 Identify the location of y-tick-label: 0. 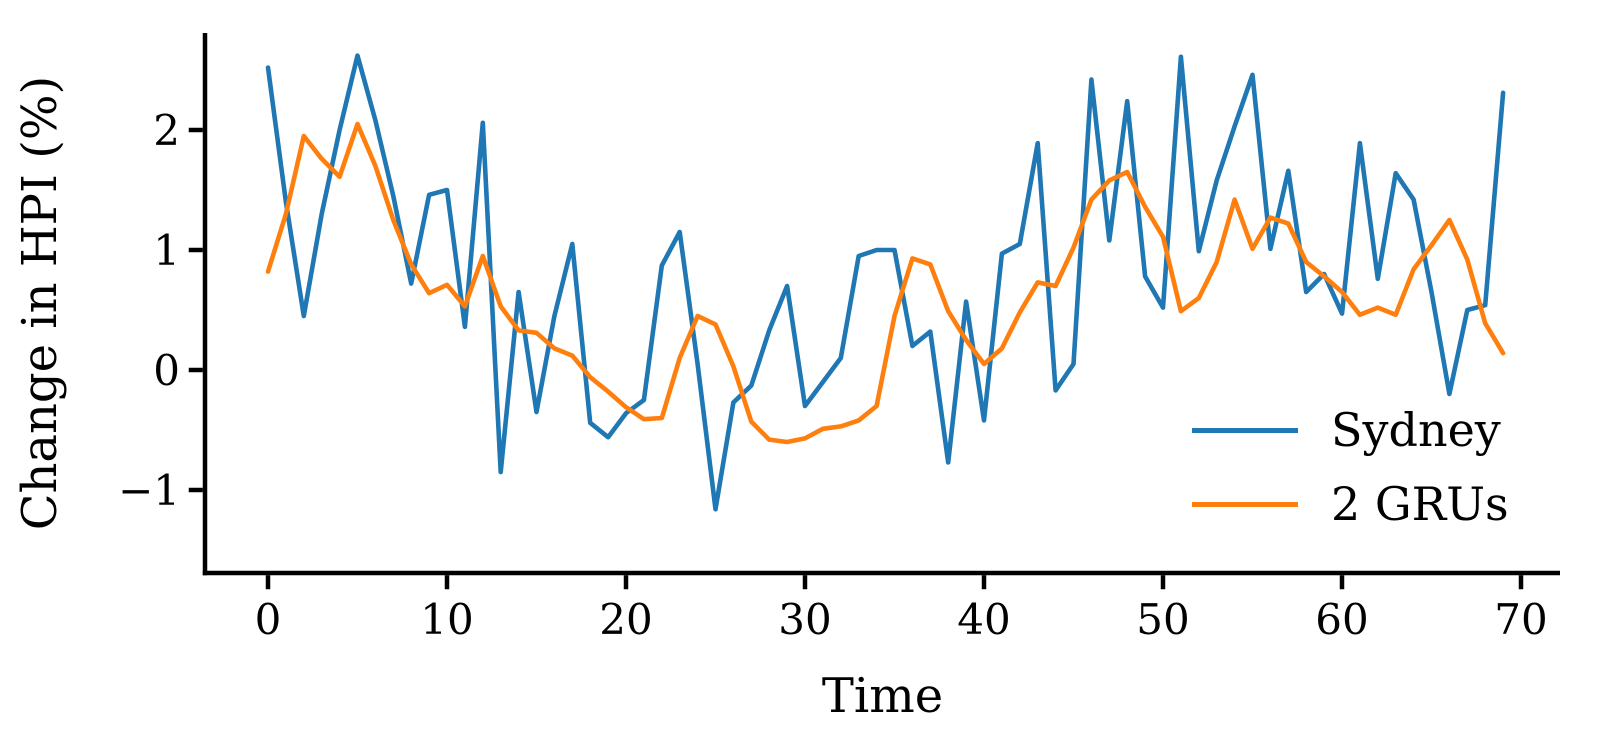
(166, 370).